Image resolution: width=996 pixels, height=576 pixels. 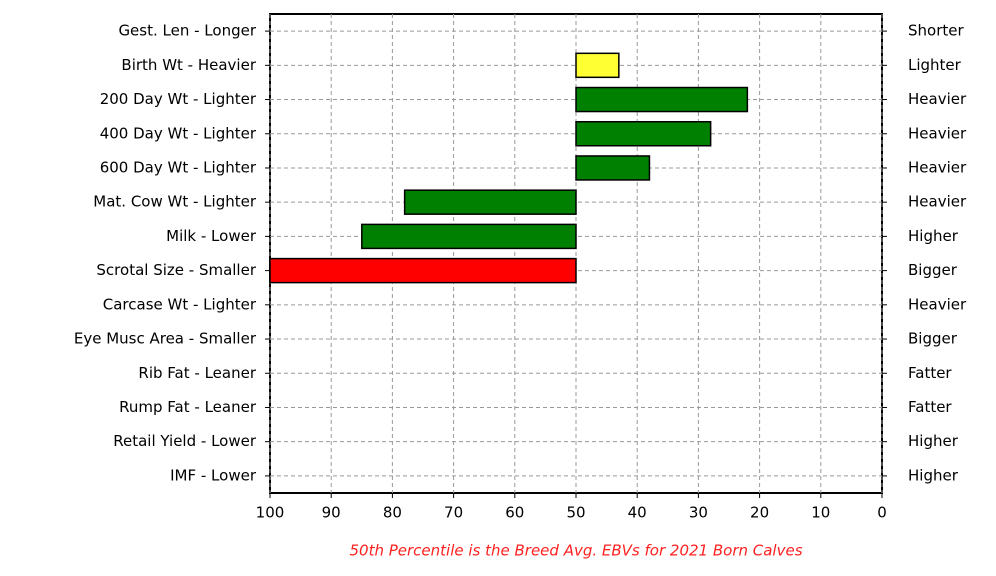 I want to click on y-tick-label: Gest. Len - Longer, so click(x=187, y=31).